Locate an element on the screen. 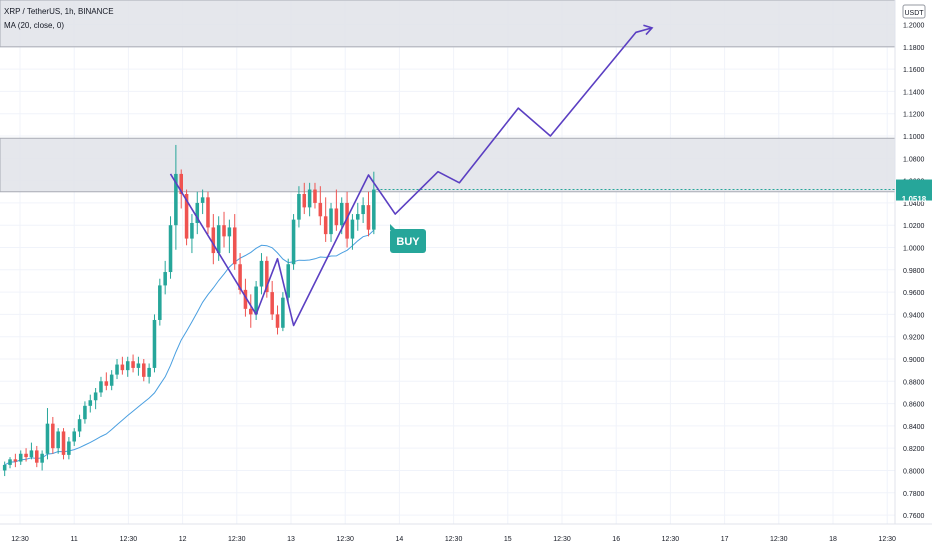 Image resolution: width=932 pixels, height=550 pixels. symbol-title: XRP / TetherUS, 1h, BINANCE is located at coordinates (59, 11).